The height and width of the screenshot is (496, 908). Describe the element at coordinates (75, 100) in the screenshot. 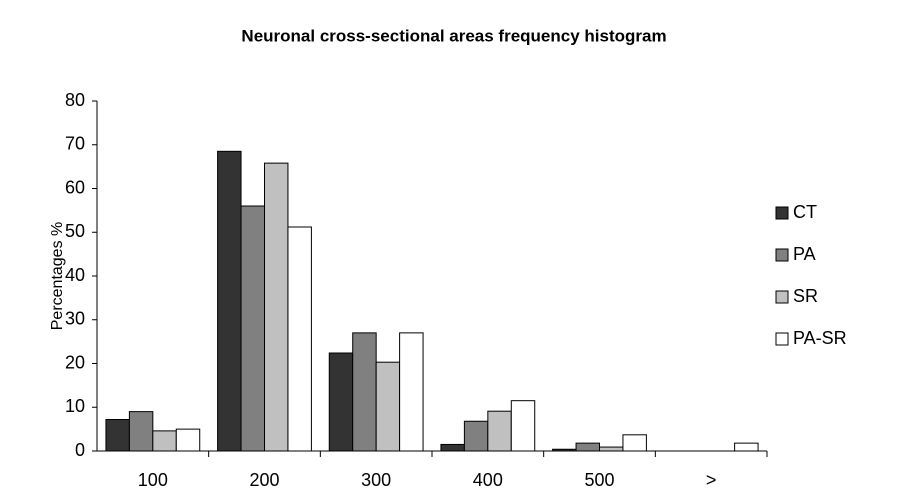

I see `y-tick-label: 80` at that location.